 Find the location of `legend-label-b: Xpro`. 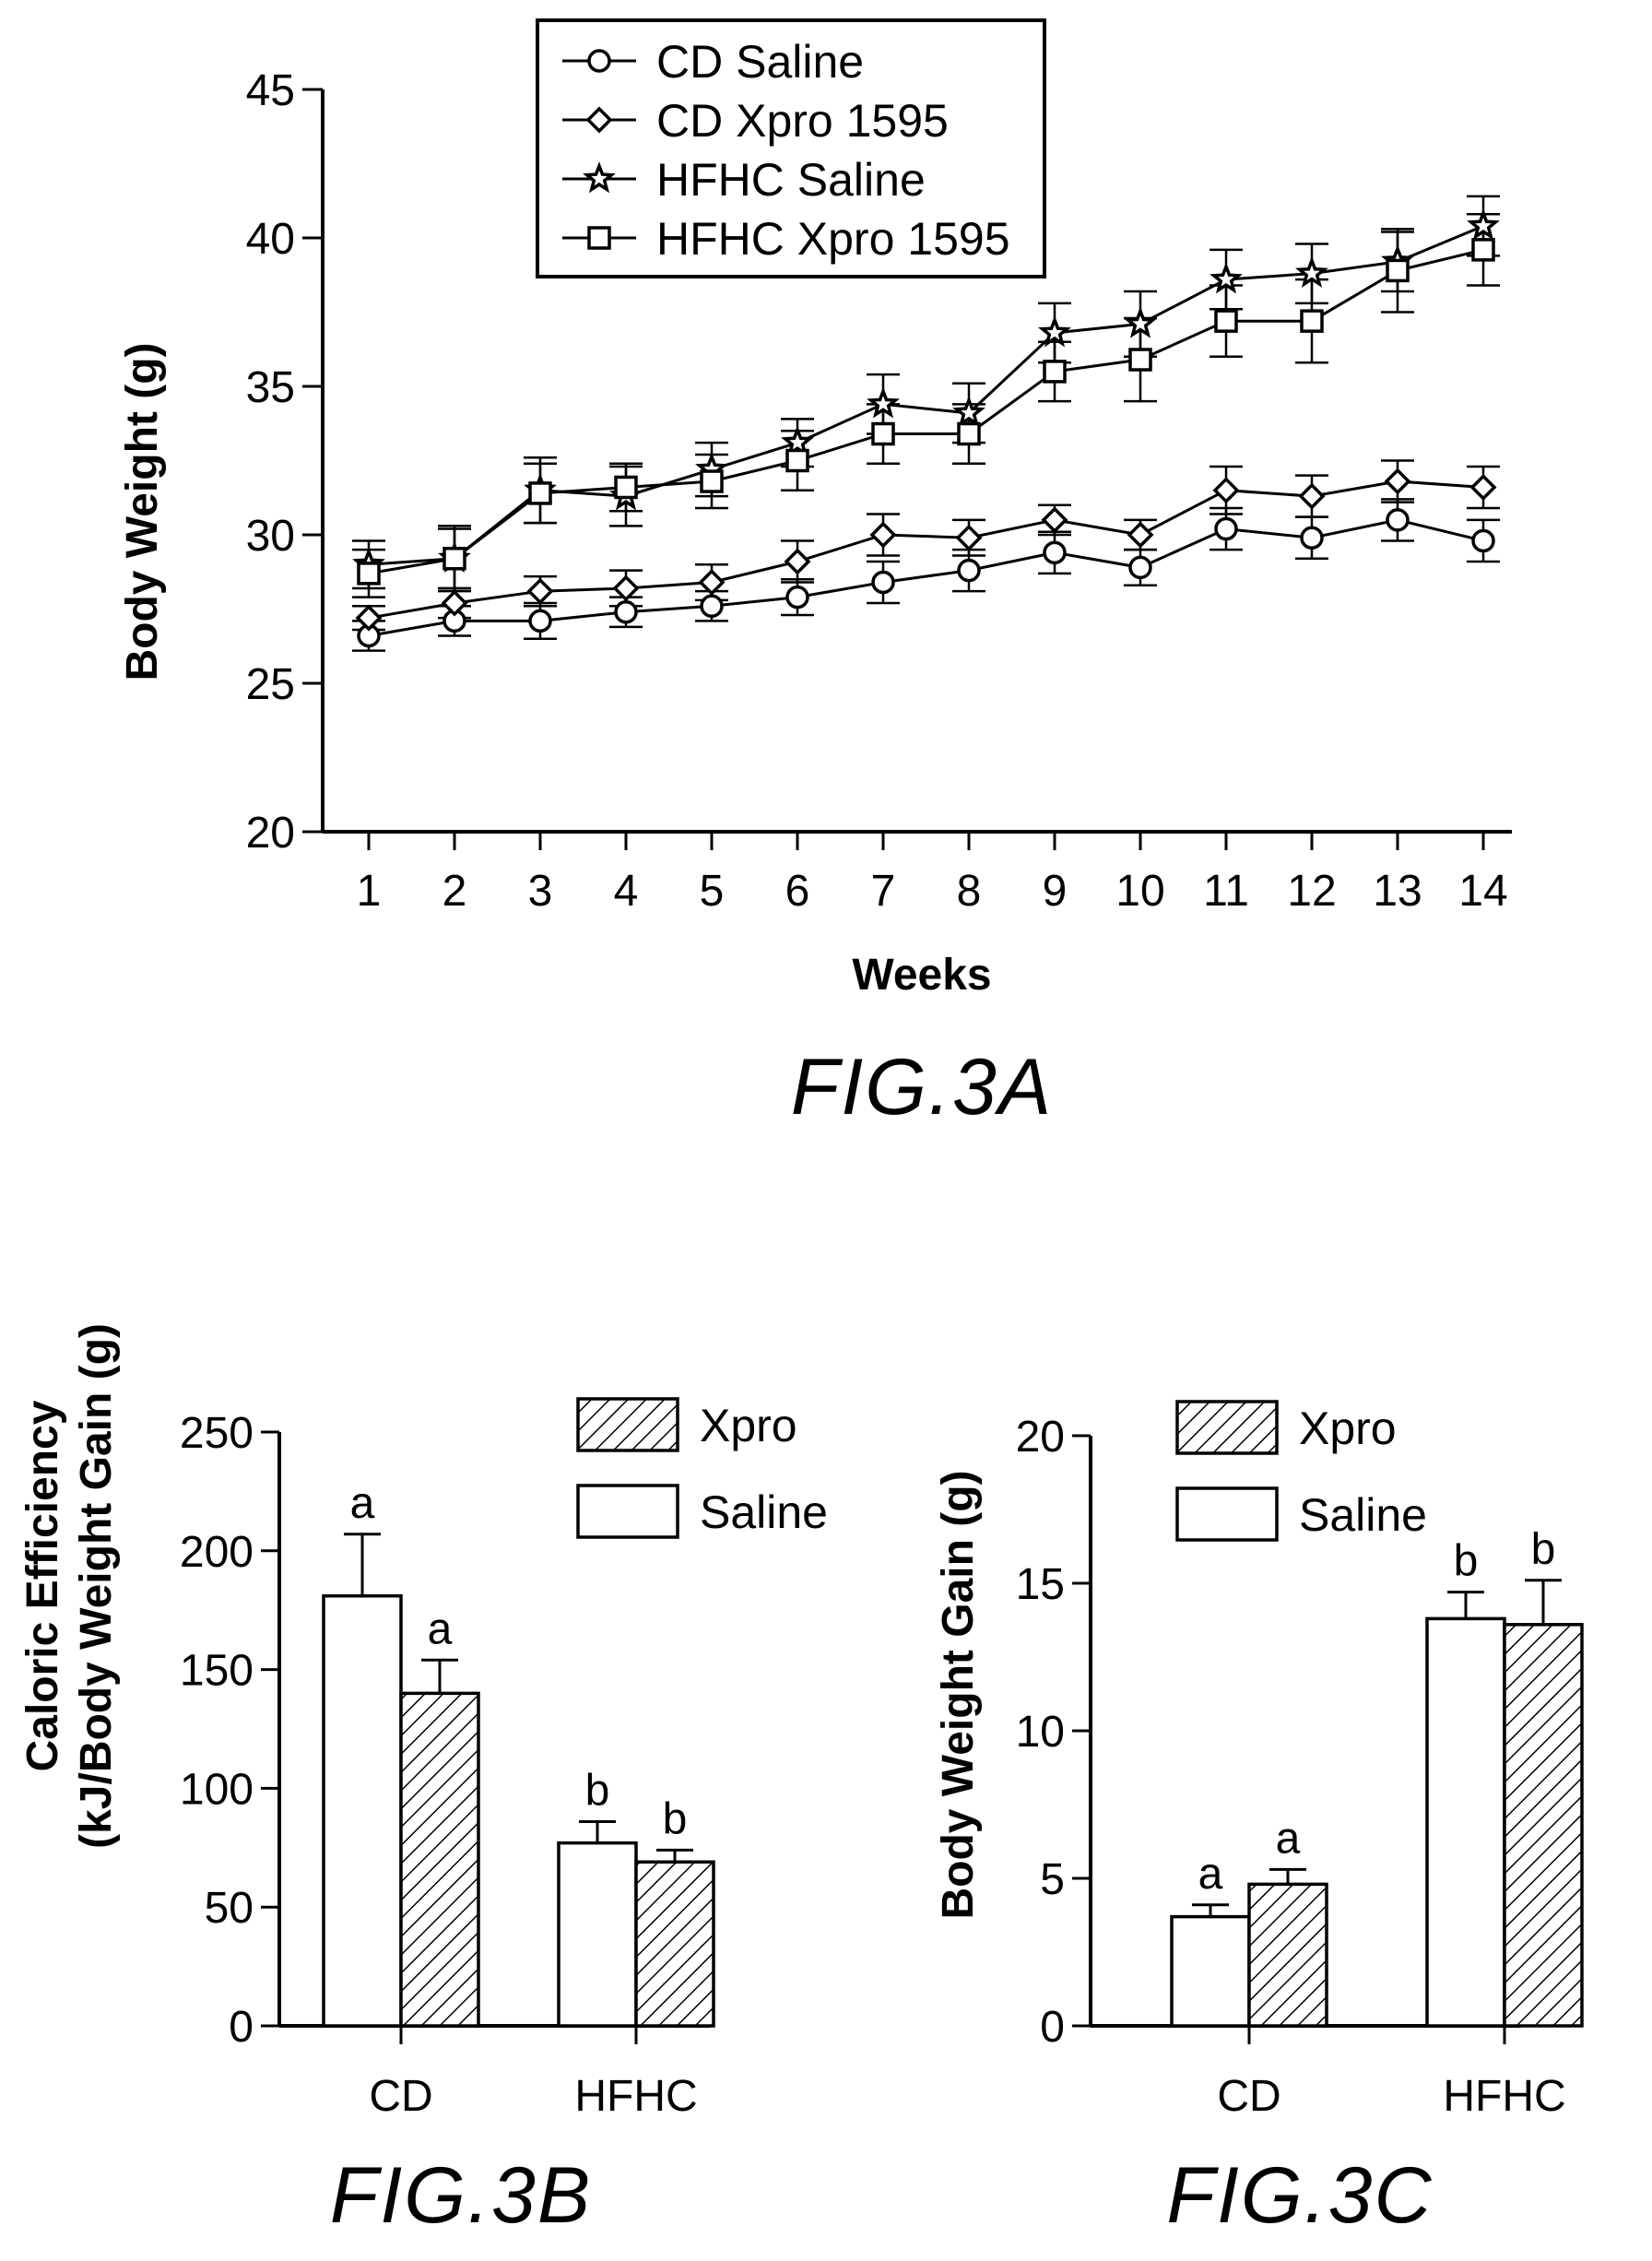

legend-label-b: Xpro is located at coordinates (748, 1425).